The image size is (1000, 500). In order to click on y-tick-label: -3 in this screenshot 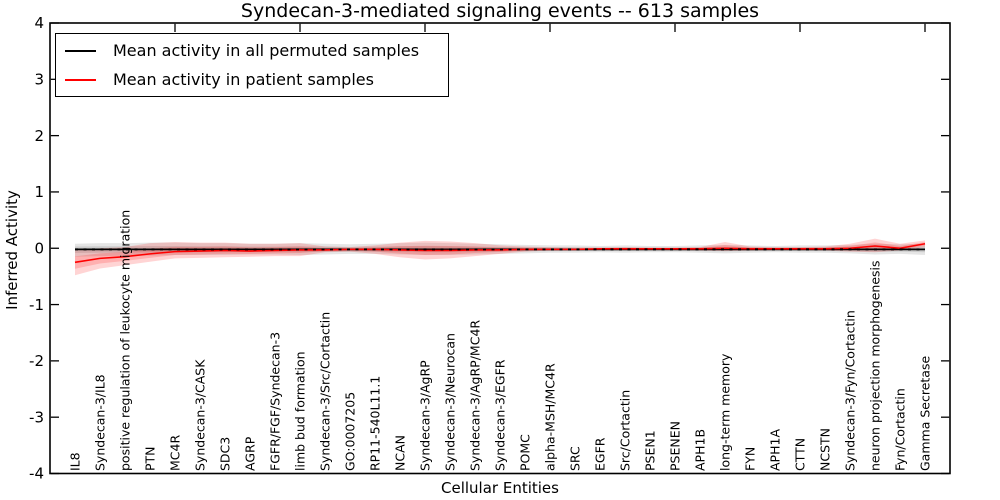, I will do `click(36, 417)`.